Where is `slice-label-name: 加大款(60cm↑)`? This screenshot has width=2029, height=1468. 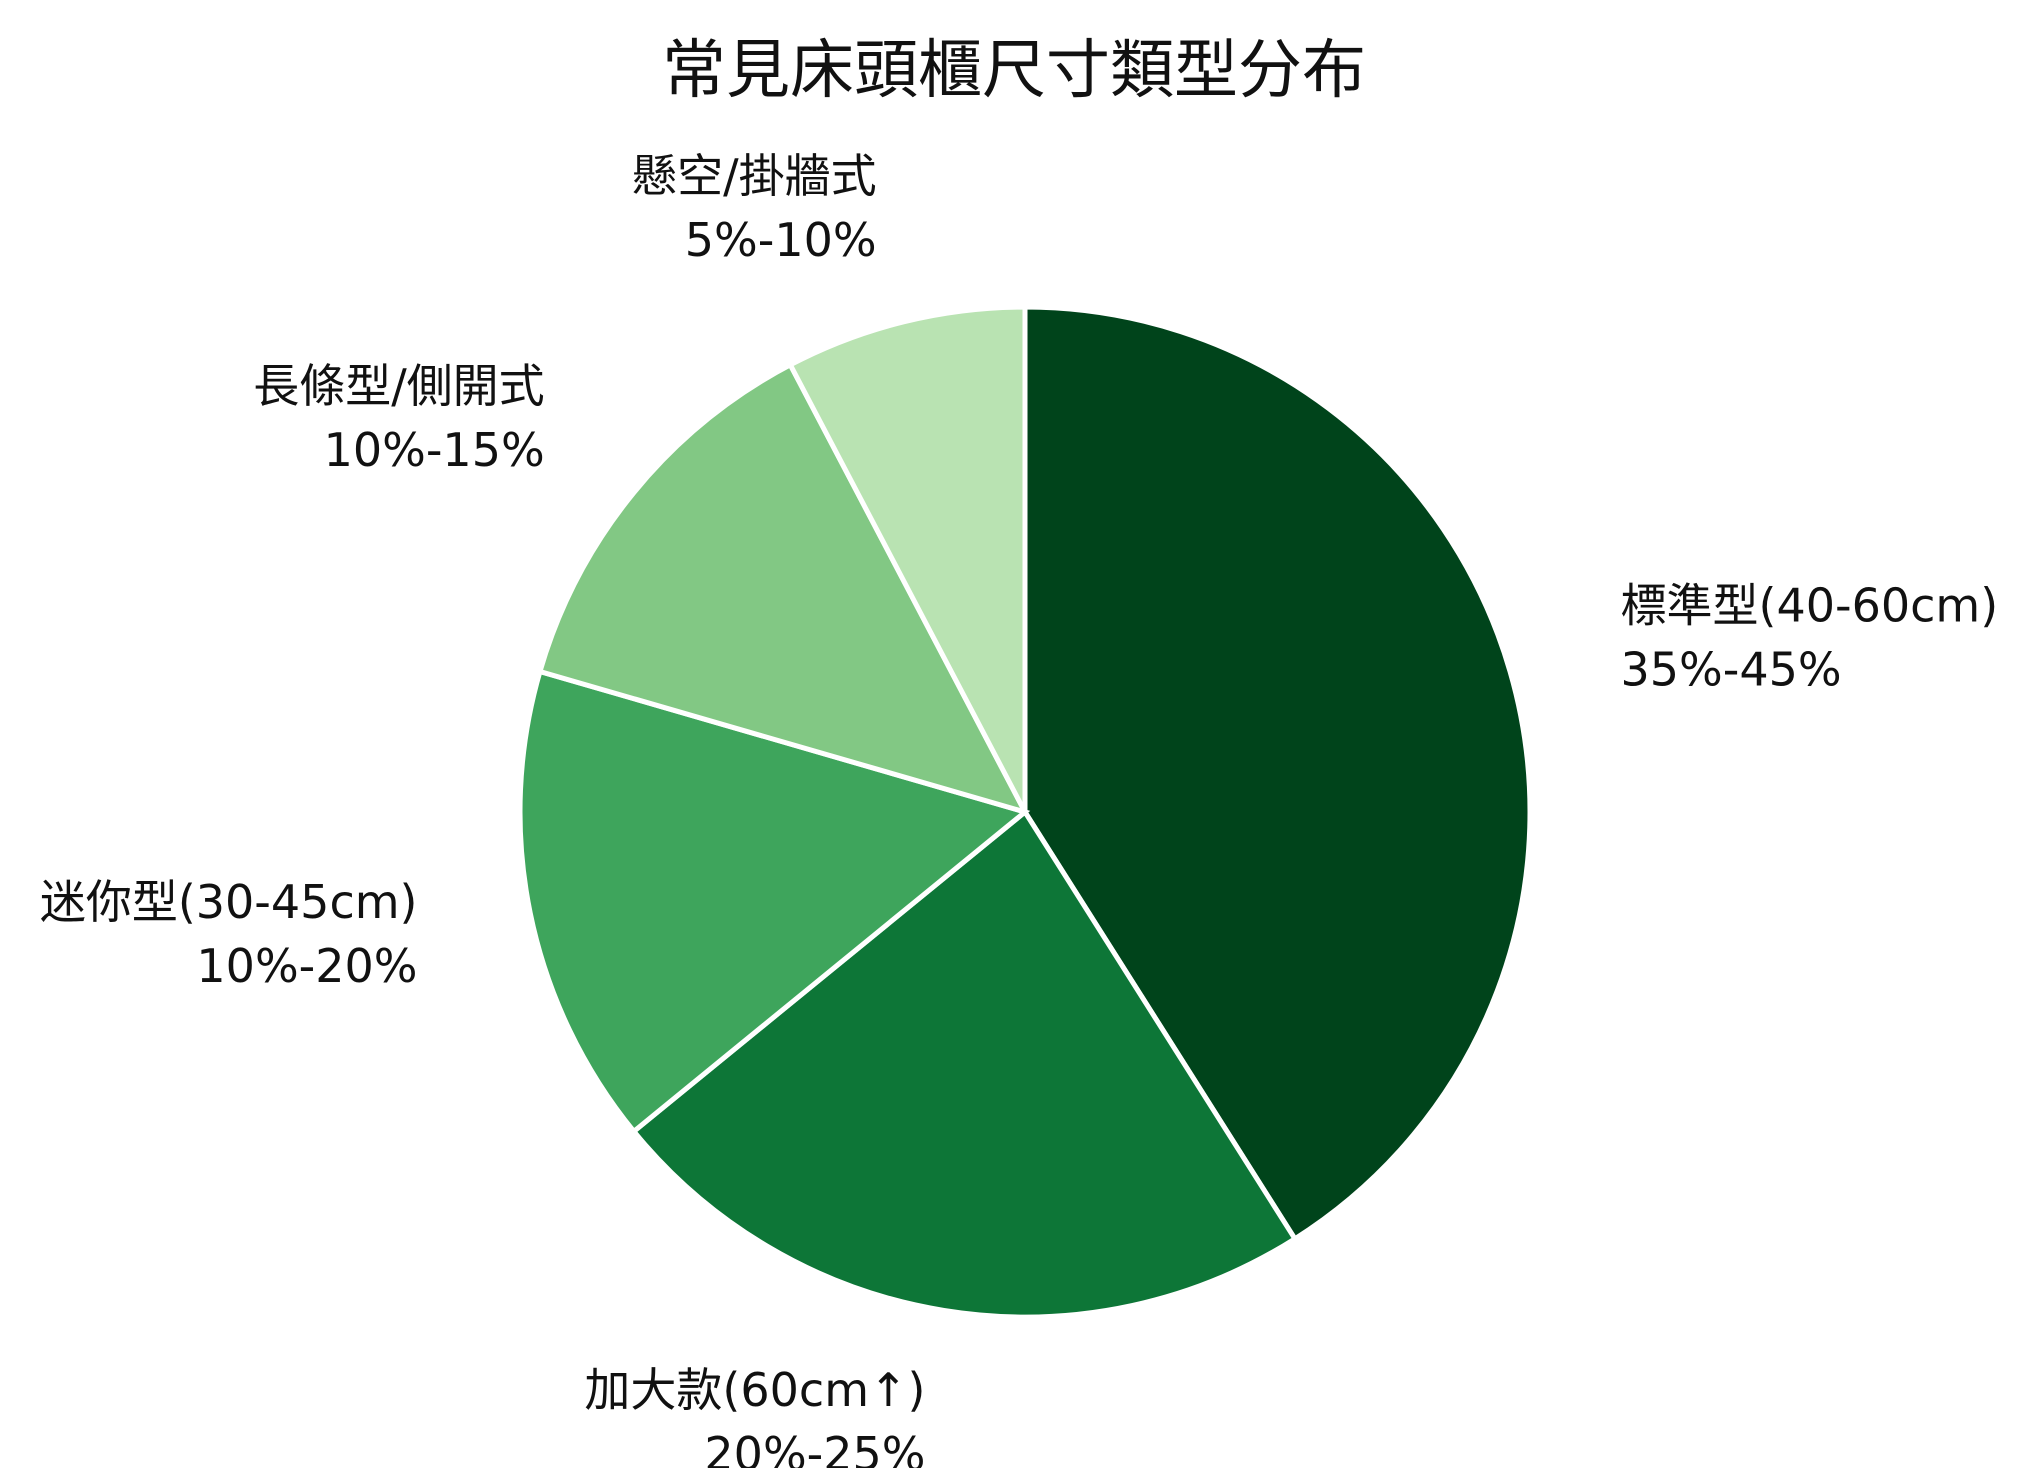
slice-label-name: 加大款(60cm↑) is located at coordinates (754, 1390).